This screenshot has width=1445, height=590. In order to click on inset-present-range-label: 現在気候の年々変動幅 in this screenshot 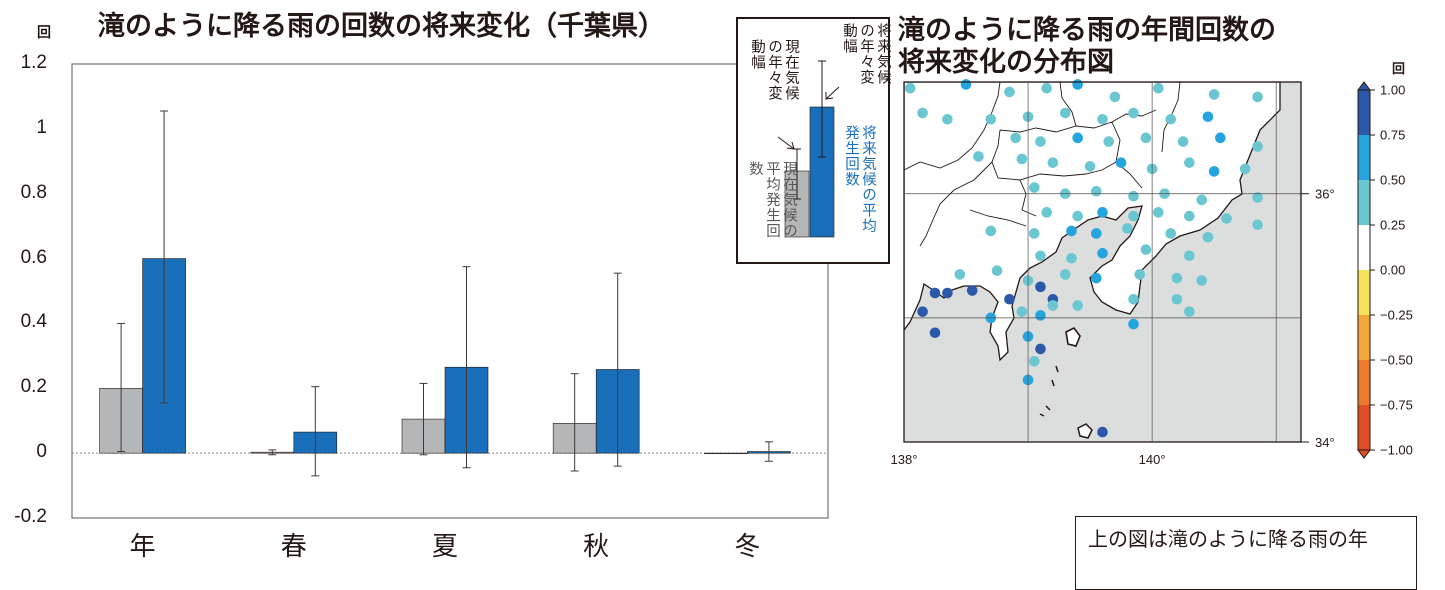, I will do `click(774, 70)`.